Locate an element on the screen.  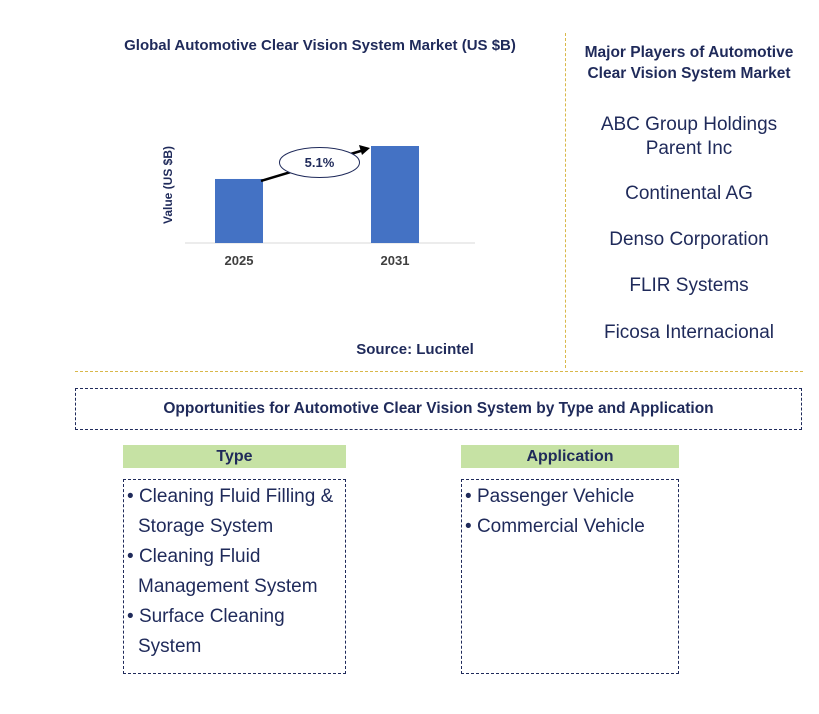
cagr-ellipse is located at coordinates (319, 162).